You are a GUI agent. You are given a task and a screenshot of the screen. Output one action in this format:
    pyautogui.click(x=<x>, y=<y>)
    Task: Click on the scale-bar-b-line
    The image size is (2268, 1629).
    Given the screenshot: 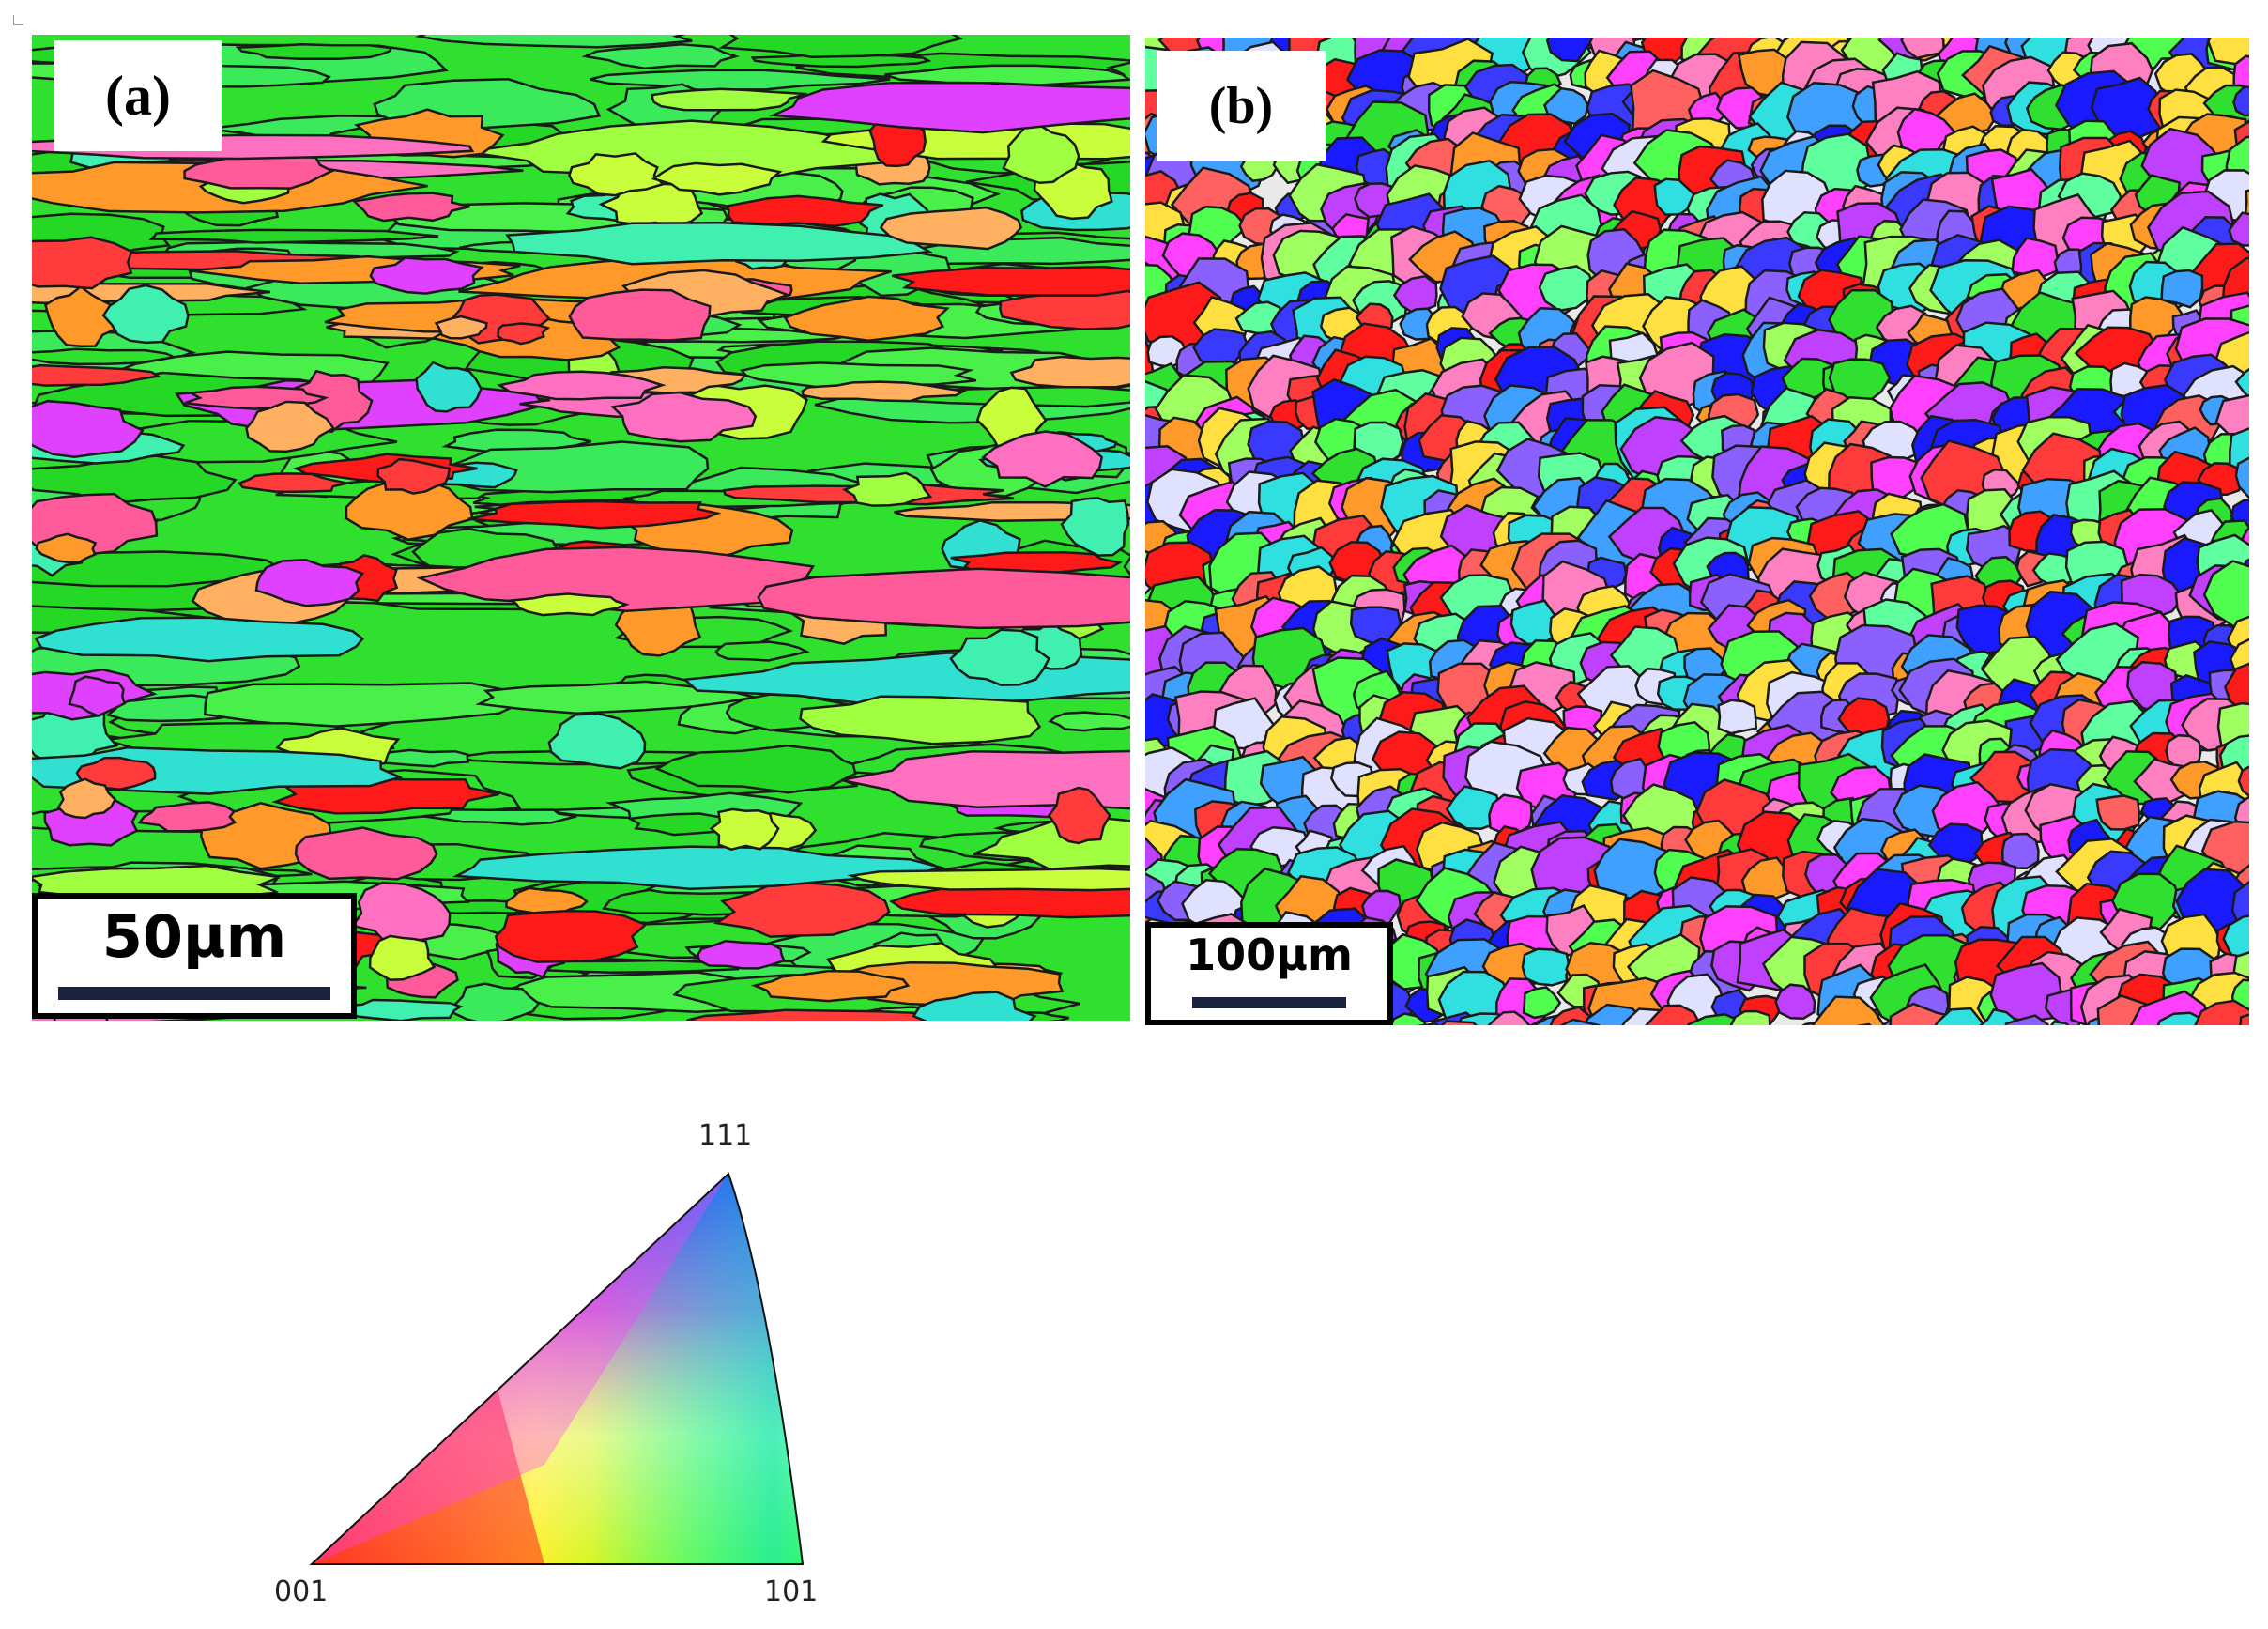 What is the action you would take?
    pyautogui.click(x=1269, y=1002)
    